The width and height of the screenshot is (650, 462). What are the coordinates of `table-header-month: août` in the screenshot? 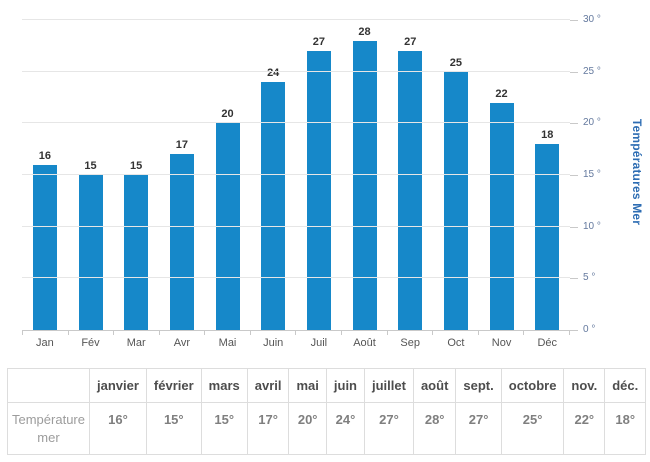 It's located at (434, 385).